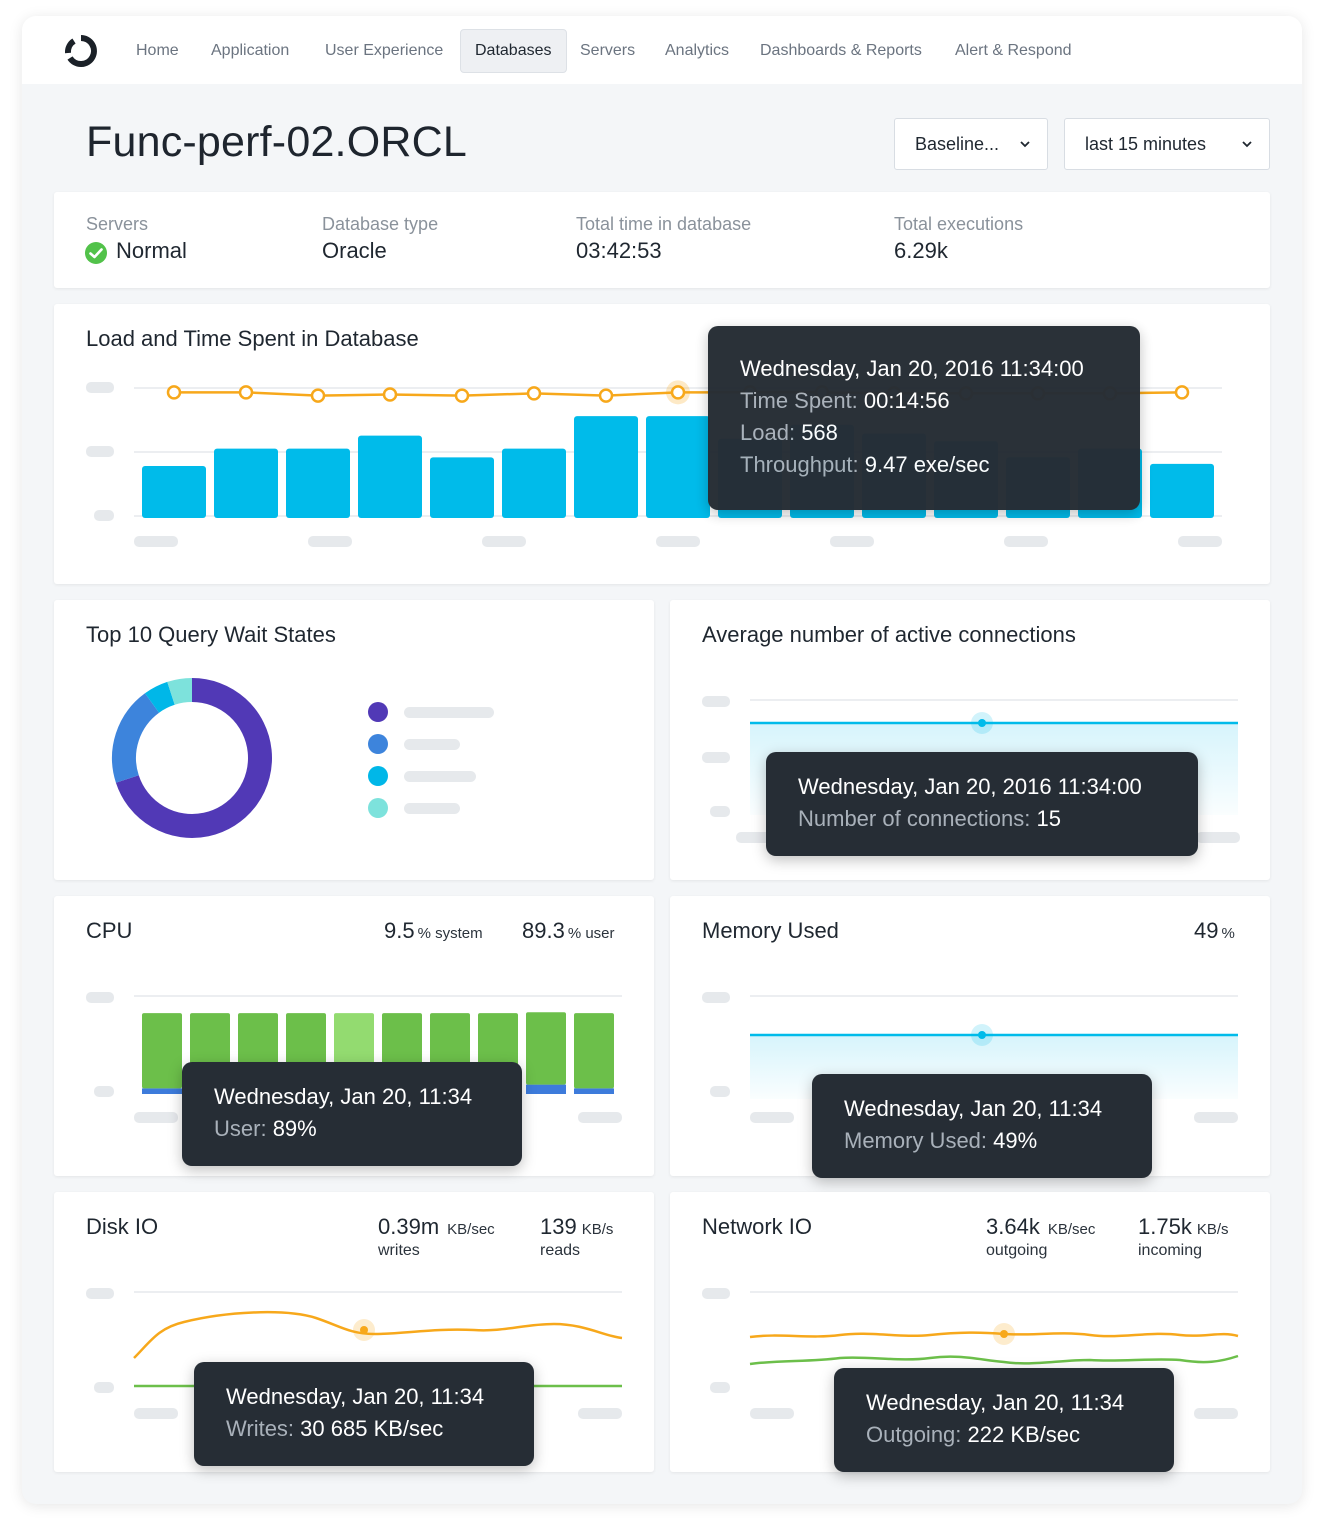 The height and width of the screenshot is (1532, 1324). Describe the element at coordinates (1015, 1140) in the screenshot. I see `tooltip-value: 49%` at that location.